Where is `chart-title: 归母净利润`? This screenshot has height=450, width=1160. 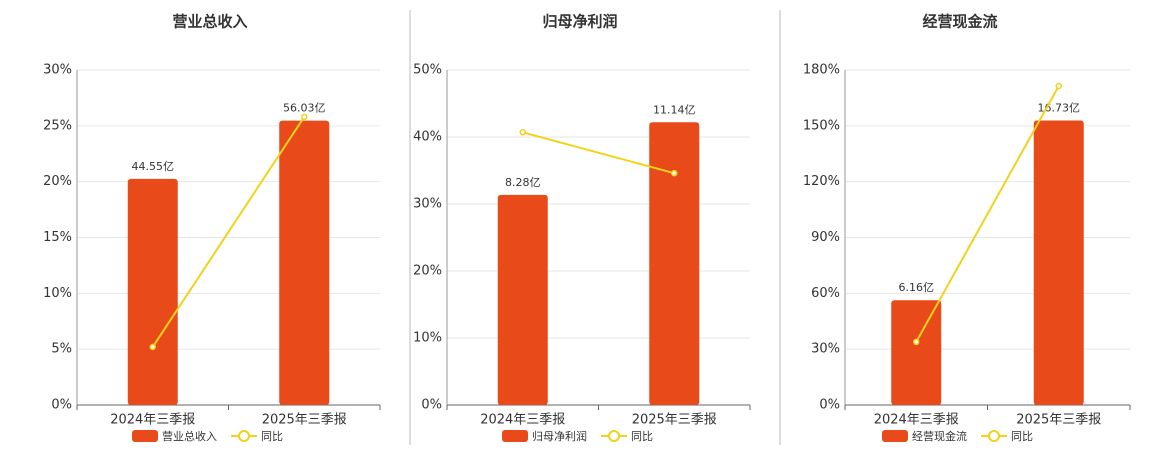 chart-title: 归母净利润 is located at coordinates (579, 22).